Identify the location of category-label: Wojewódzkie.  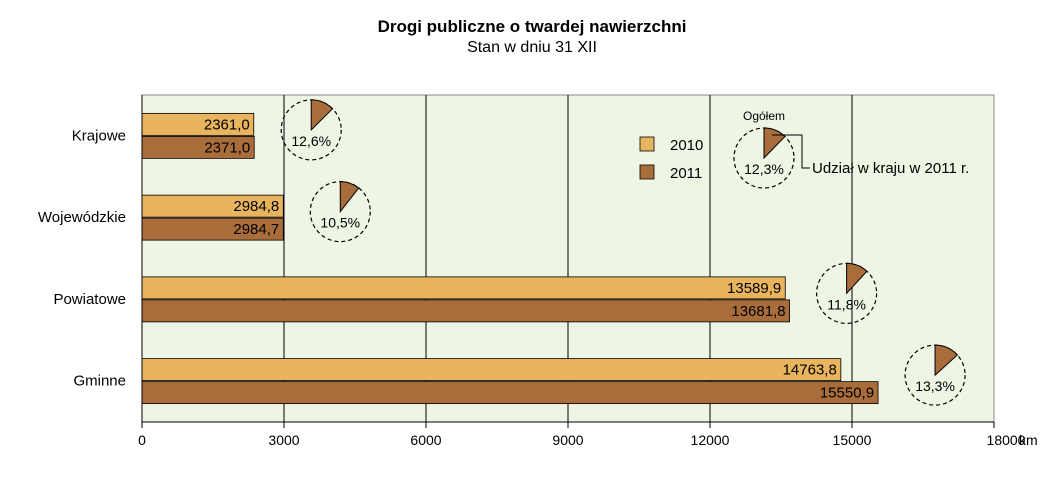
(82, 217).